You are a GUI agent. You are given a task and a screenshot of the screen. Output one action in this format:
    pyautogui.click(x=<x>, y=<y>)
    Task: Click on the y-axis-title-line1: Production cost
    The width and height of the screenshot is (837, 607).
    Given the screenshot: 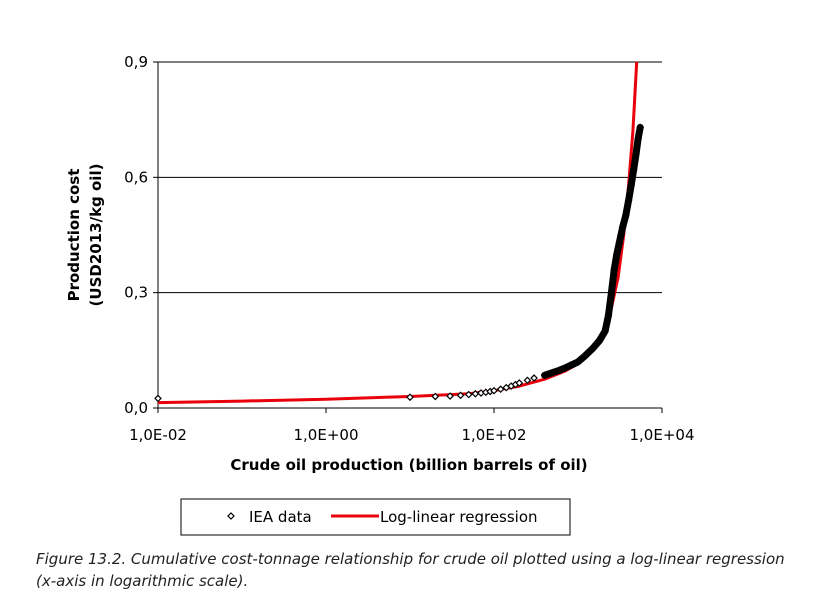 What is the action you would take?
    pyautogui.click(x=74, y=235)
    